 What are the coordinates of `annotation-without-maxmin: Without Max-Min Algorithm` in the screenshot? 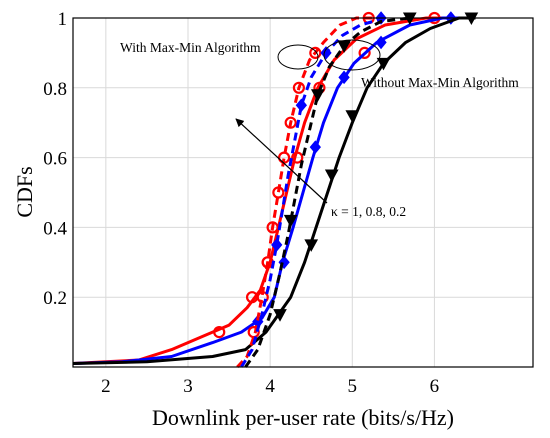 It's located at (440, 82).